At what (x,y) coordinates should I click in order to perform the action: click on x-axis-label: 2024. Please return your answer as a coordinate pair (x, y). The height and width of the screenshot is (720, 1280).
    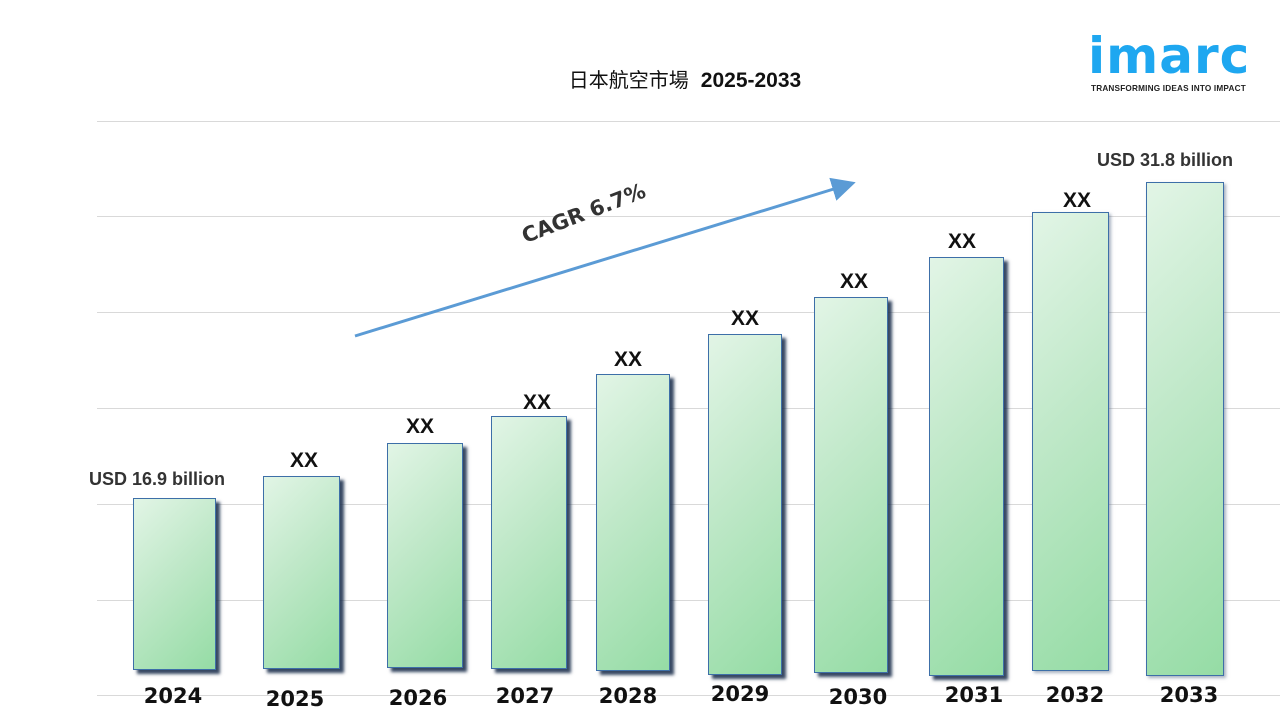
    Looking at the image, I should click on (173, 696).